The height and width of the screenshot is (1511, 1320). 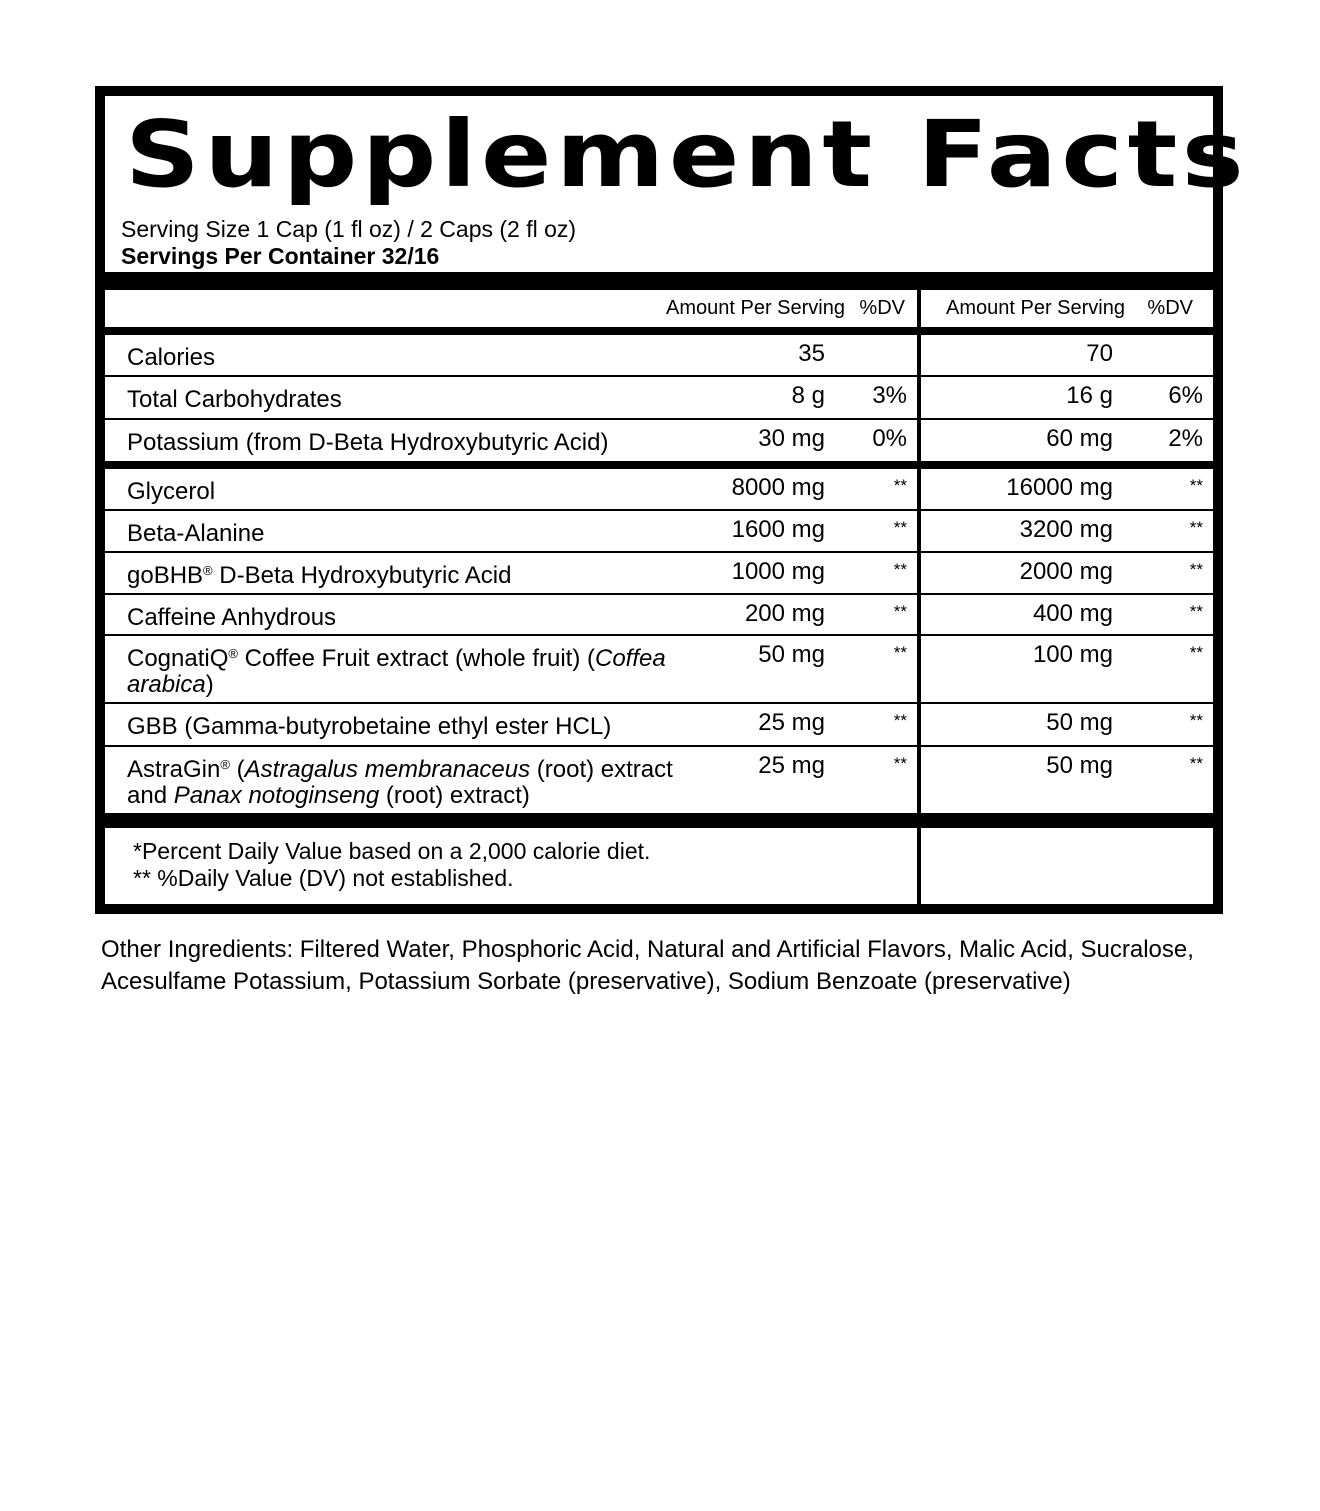 What do you see at coordinates (178, 658) in the screenshot?
I see `name-segment: CognatiQ` at bounding box center [178, 658].